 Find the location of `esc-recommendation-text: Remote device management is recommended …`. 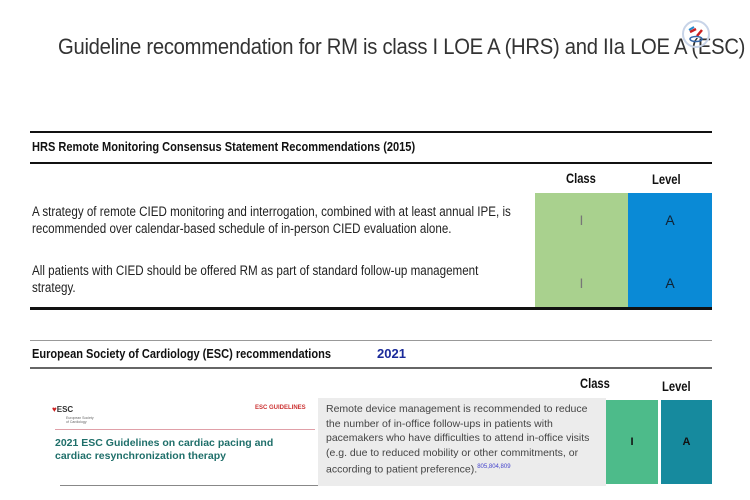

esc-recommendation-text: Remote device management is recommended … is located at coordinates (458, 439).